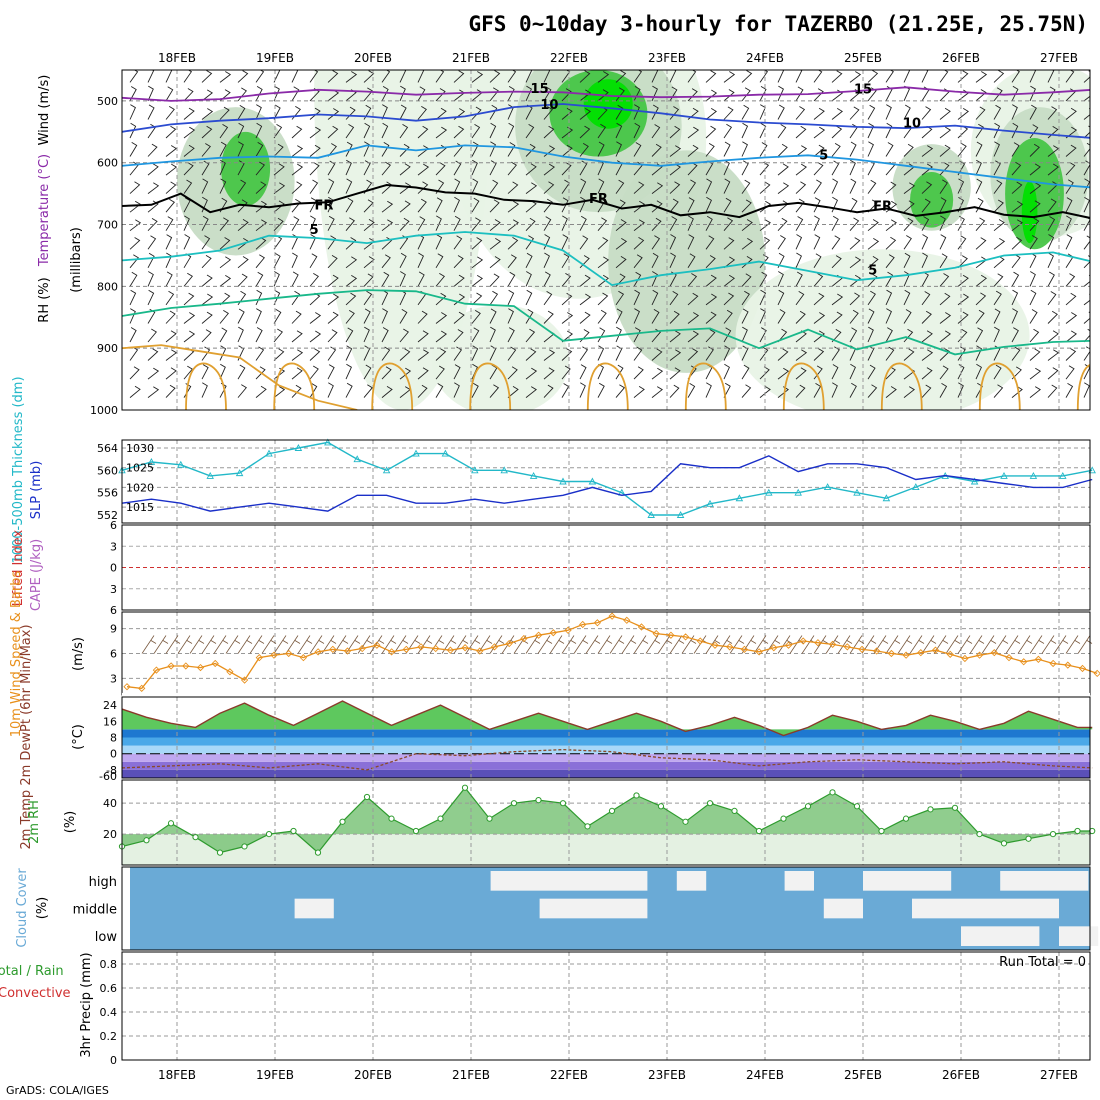  I want to click on contour-label: FR, so click(598, 199).